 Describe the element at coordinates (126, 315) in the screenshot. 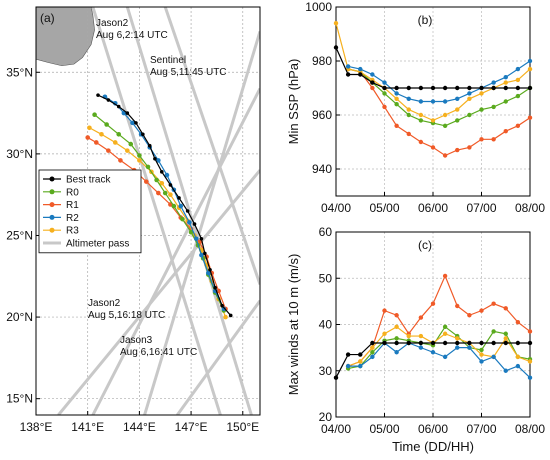

I see `pass-annotation-time: Aug 5,16:18 UTC` at that location.